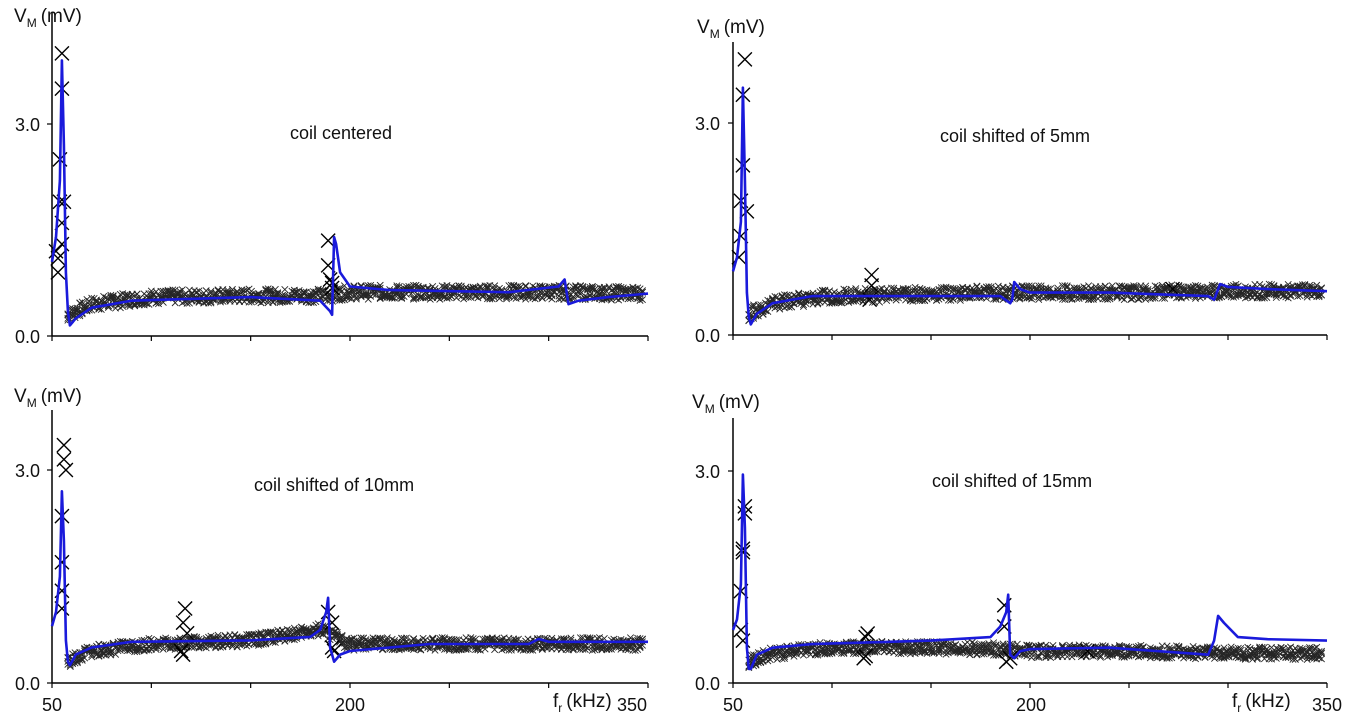  I want to click on model-line, so click(1029, 572).